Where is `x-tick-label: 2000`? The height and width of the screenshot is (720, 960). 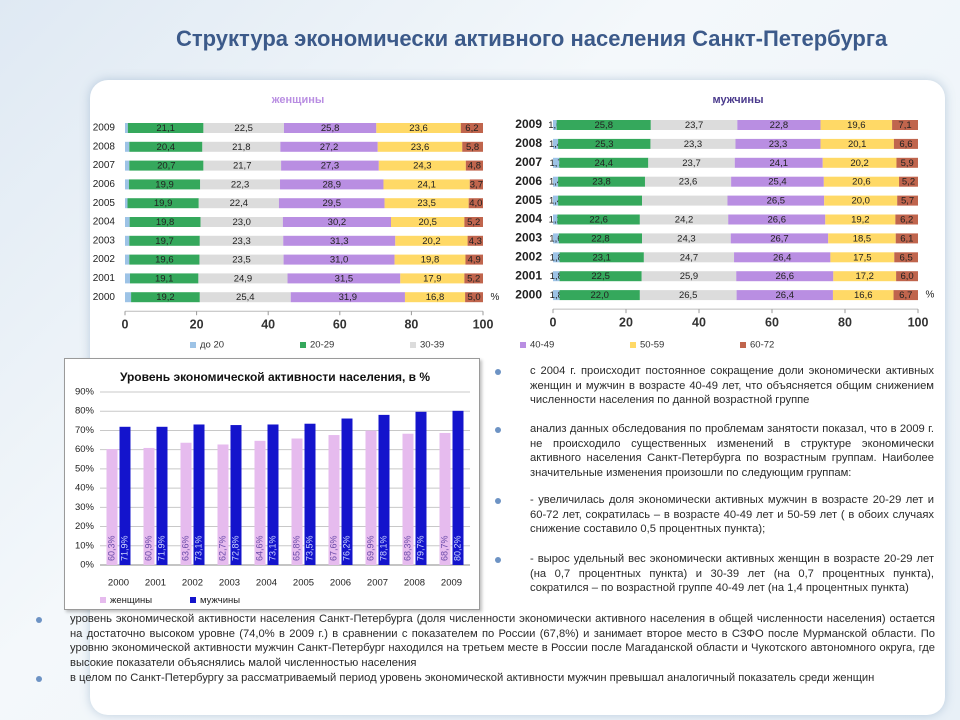
x-tick-label: 2000 is located at coordinates (118, 583).